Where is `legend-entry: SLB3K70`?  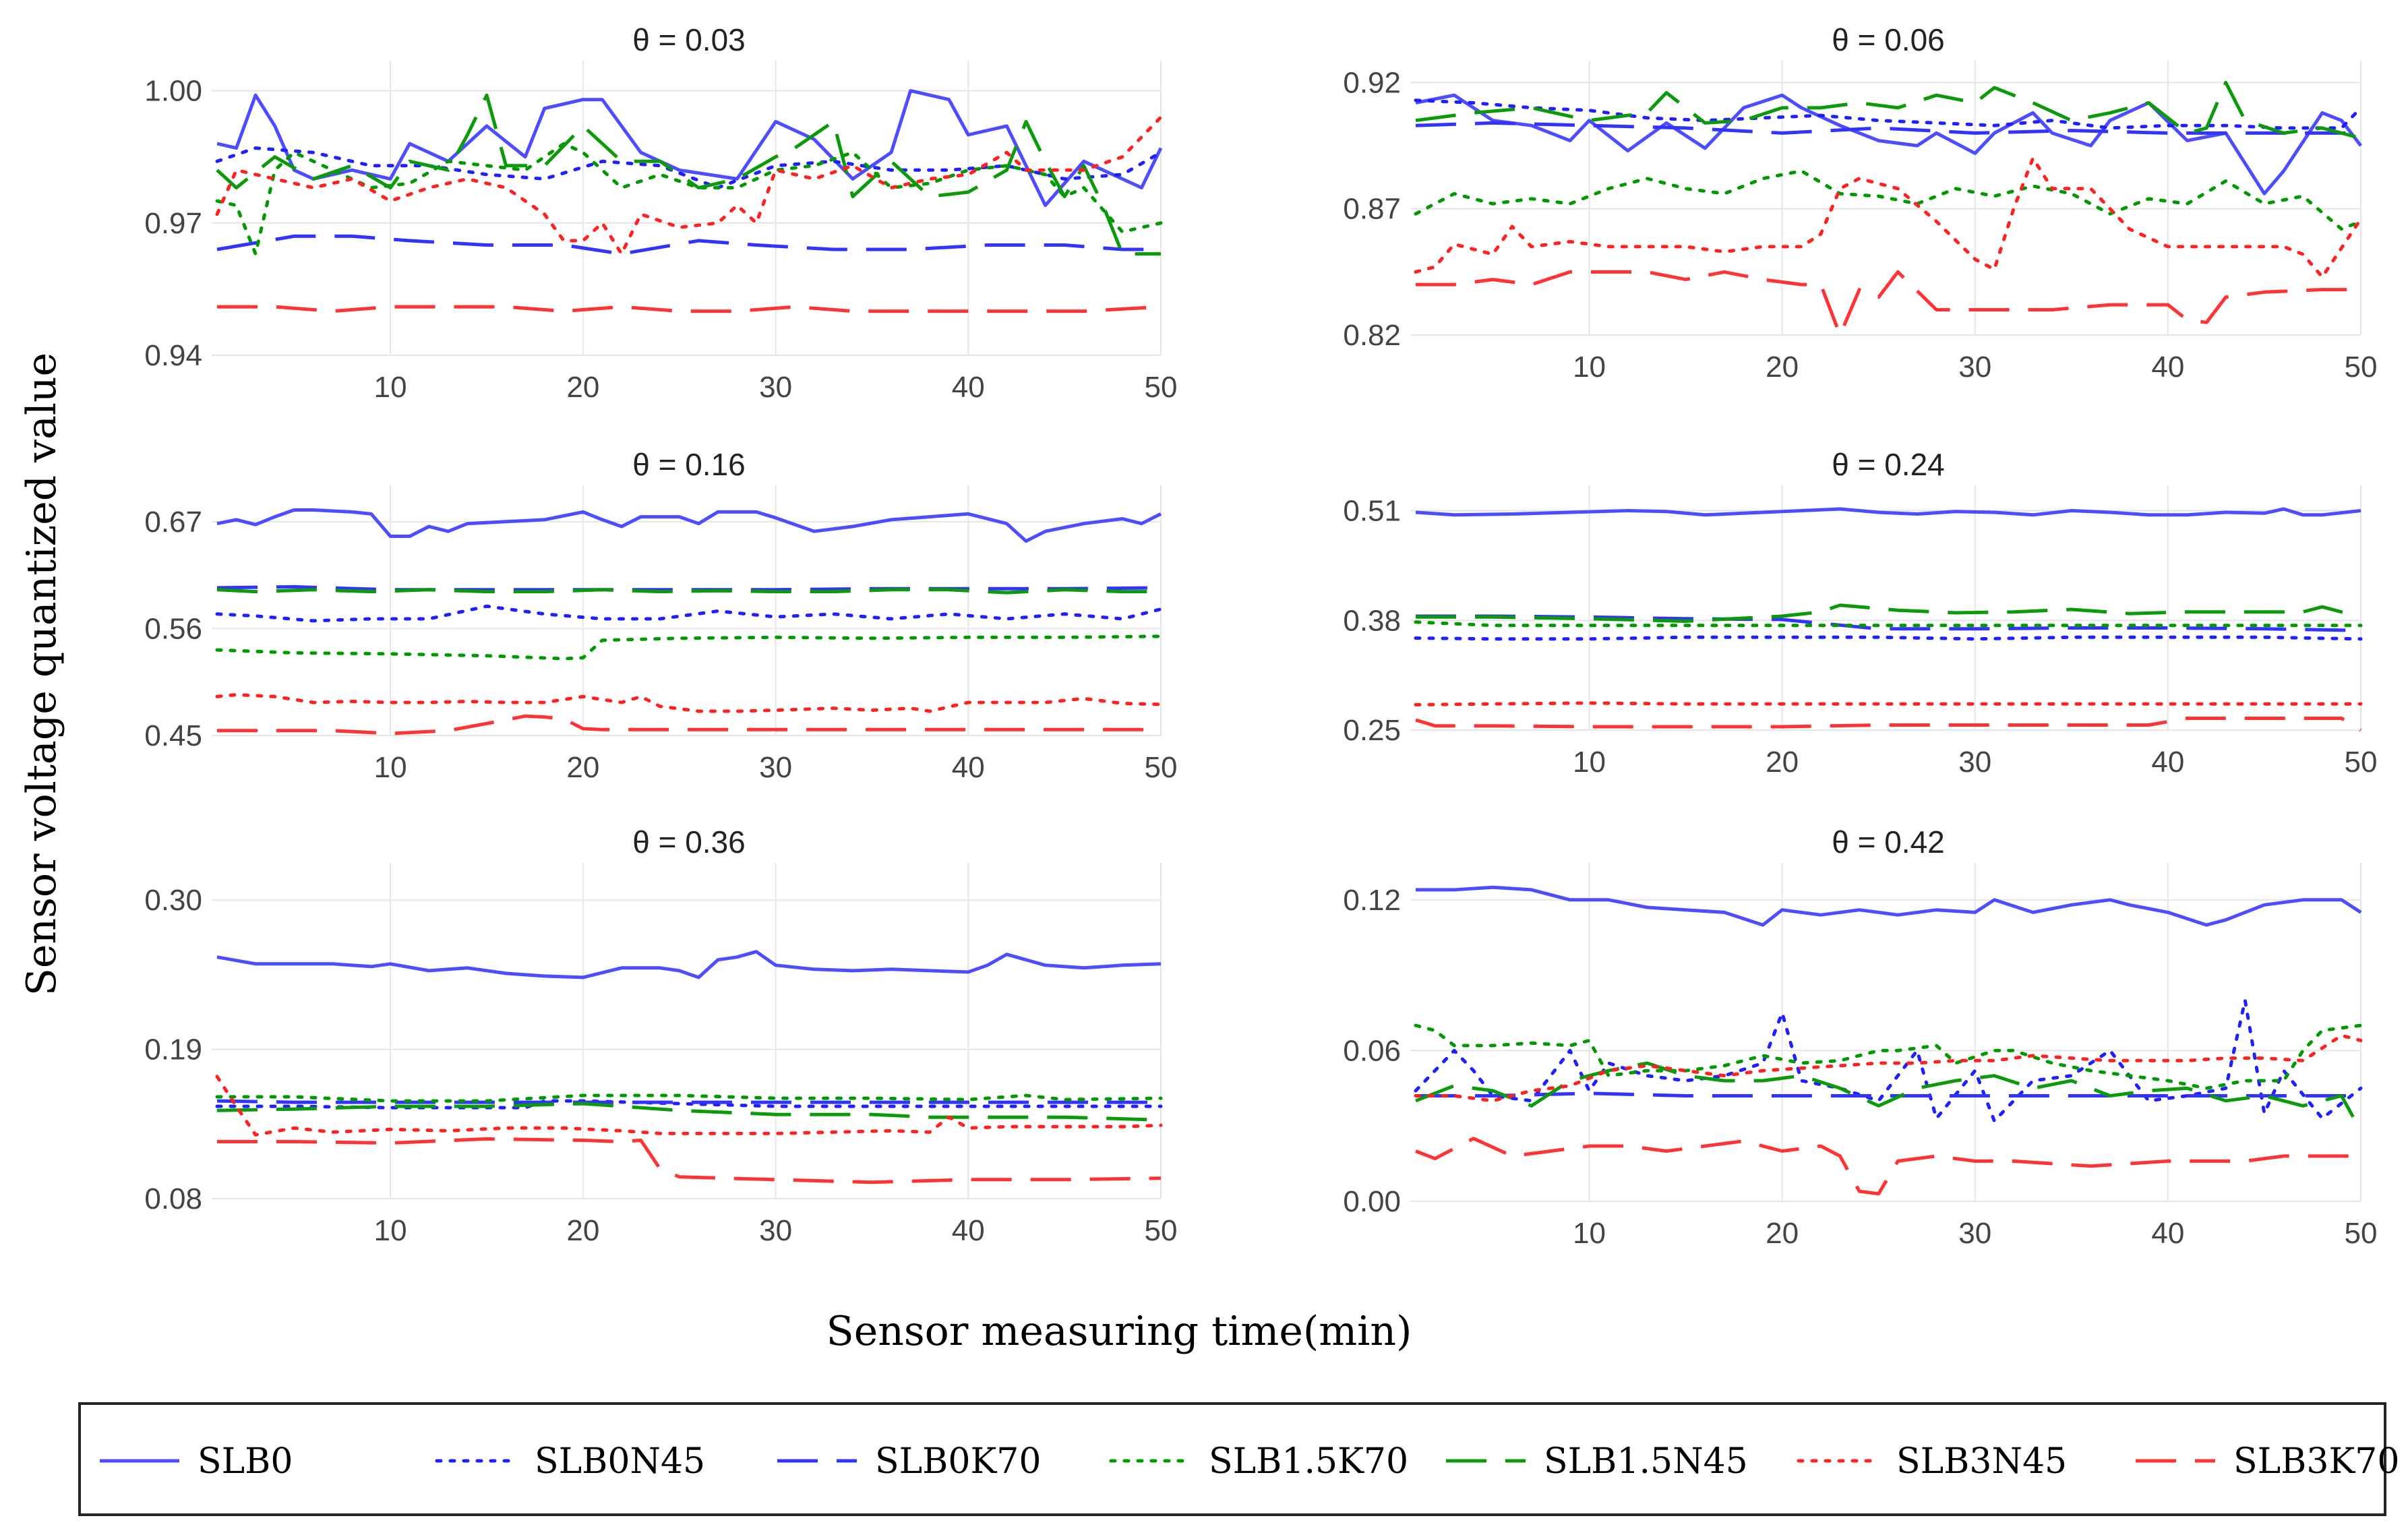
legend-entry: SLB3K70 is located at coordinates (2267, 1462).